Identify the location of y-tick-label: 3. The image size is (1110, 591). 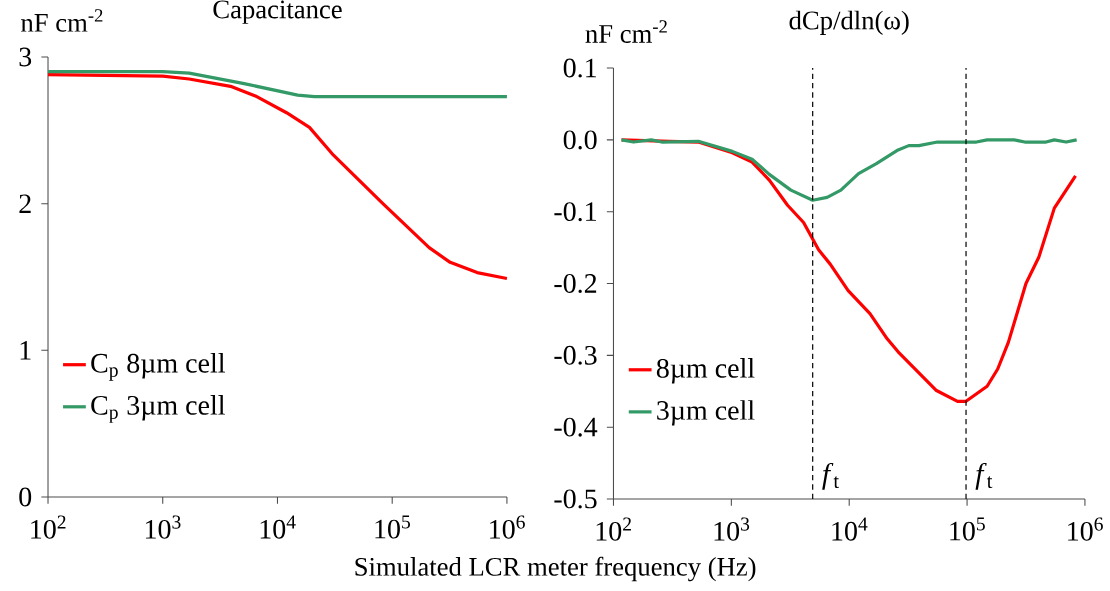
(25, 57).